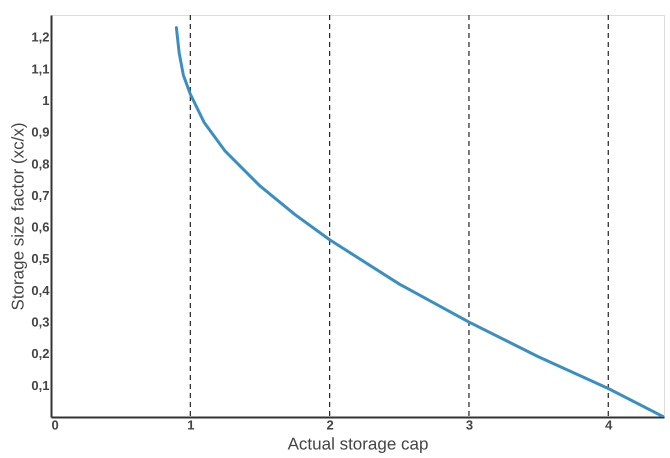  What do you see at coordinates (40, 68) in the screenshot?
I see `y-tick-label: 1,1` at bounding box center [40, 68].